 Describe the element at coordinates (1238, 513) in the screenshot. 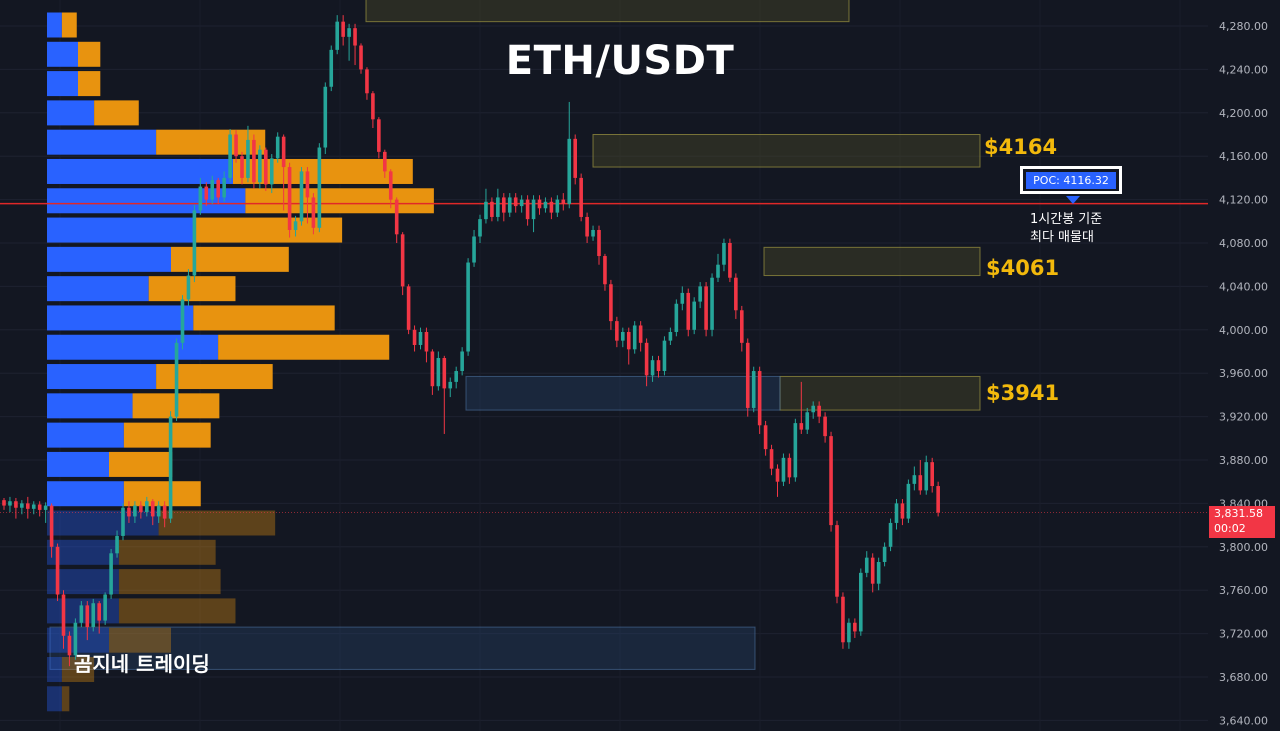

I see `last-price-value: 3,831.58` at that location.